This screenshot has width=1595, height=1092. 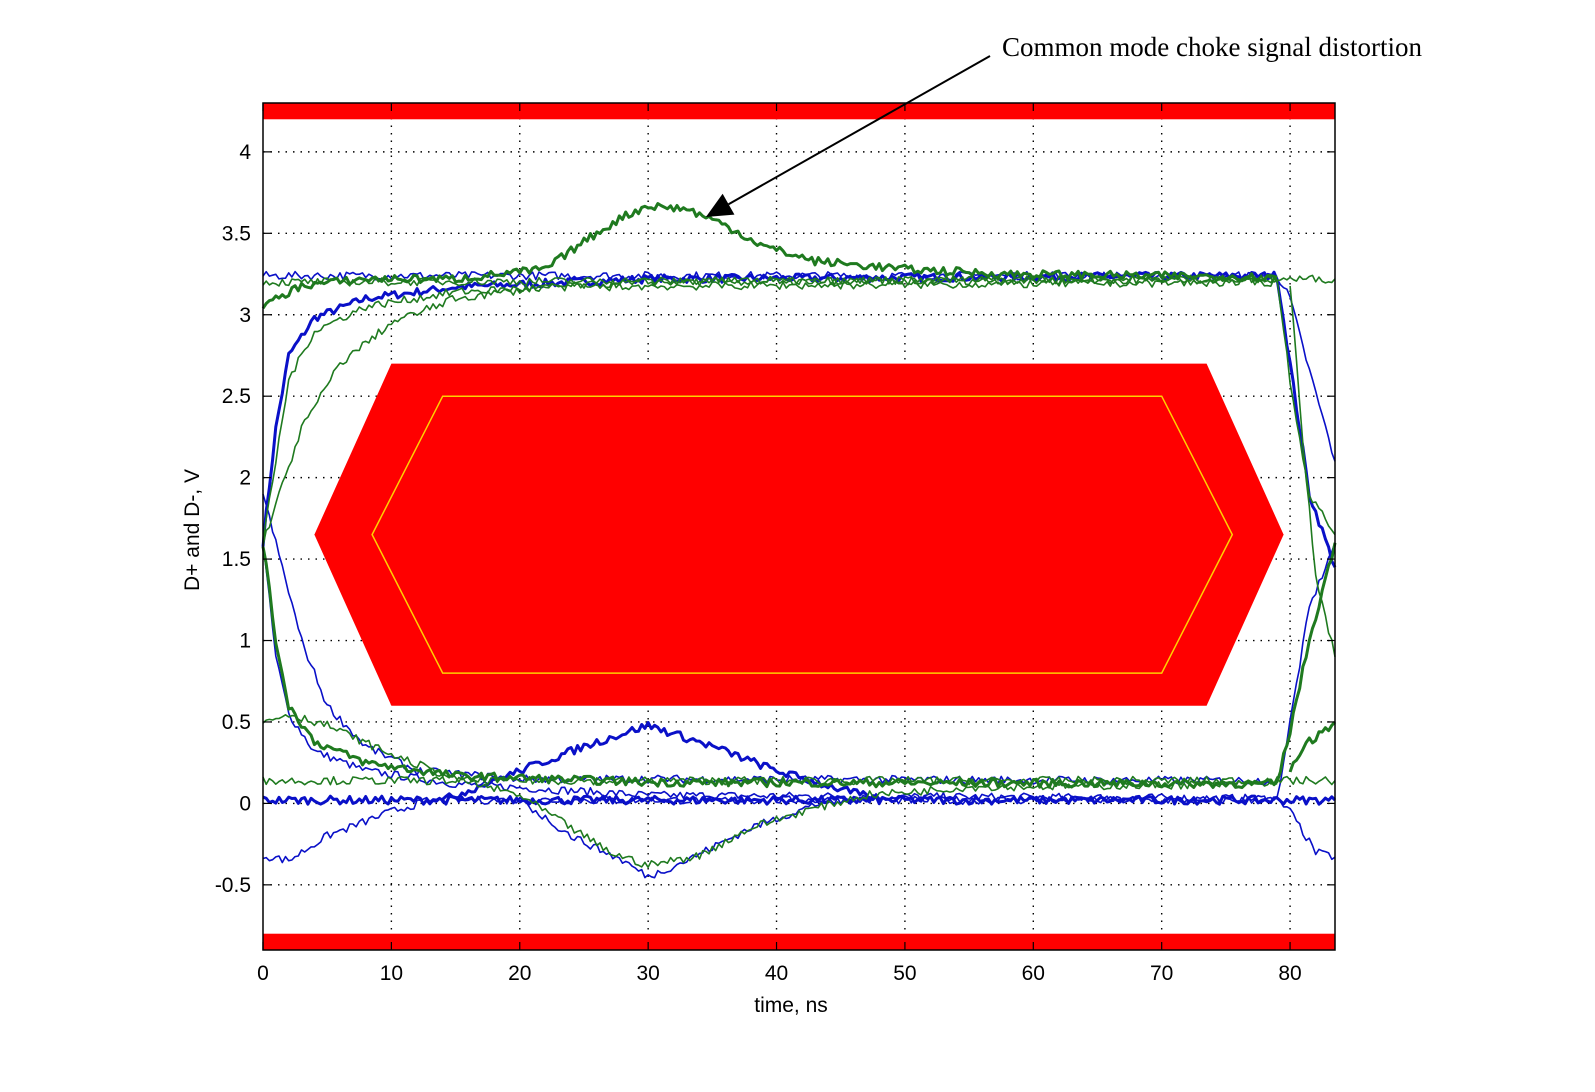 What do you see at coordinates (1161, 973) in the screenshot?
I see `x-tick-label: 70` at bounding box center [1161, 973].